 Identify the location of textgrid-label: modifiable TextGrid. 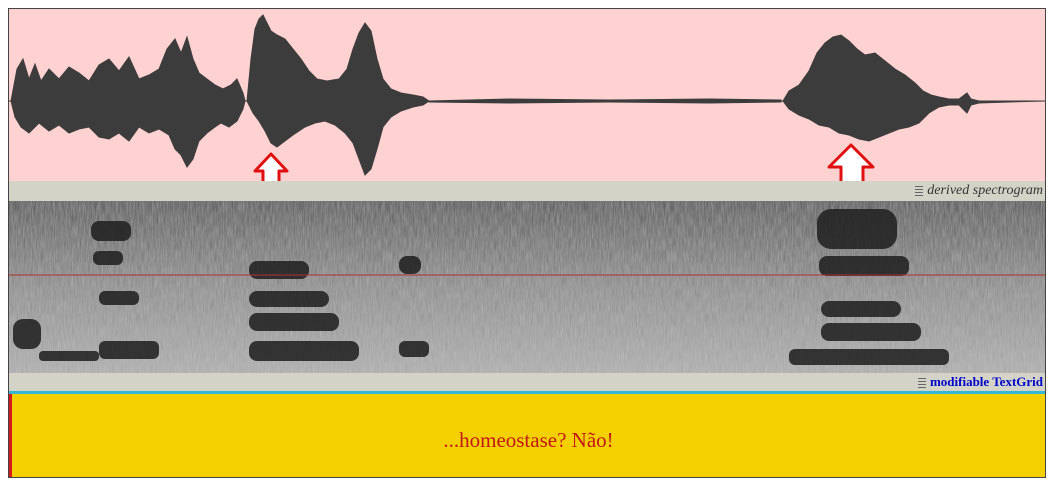
(980, 382).